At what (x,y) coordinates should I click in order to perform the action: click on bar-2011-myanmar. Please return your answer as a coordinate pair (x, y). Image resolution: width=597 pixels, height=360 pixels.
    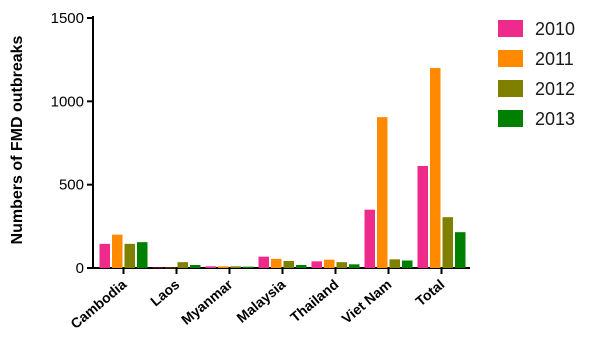
    Looking at the image, I should click on (223, 267).